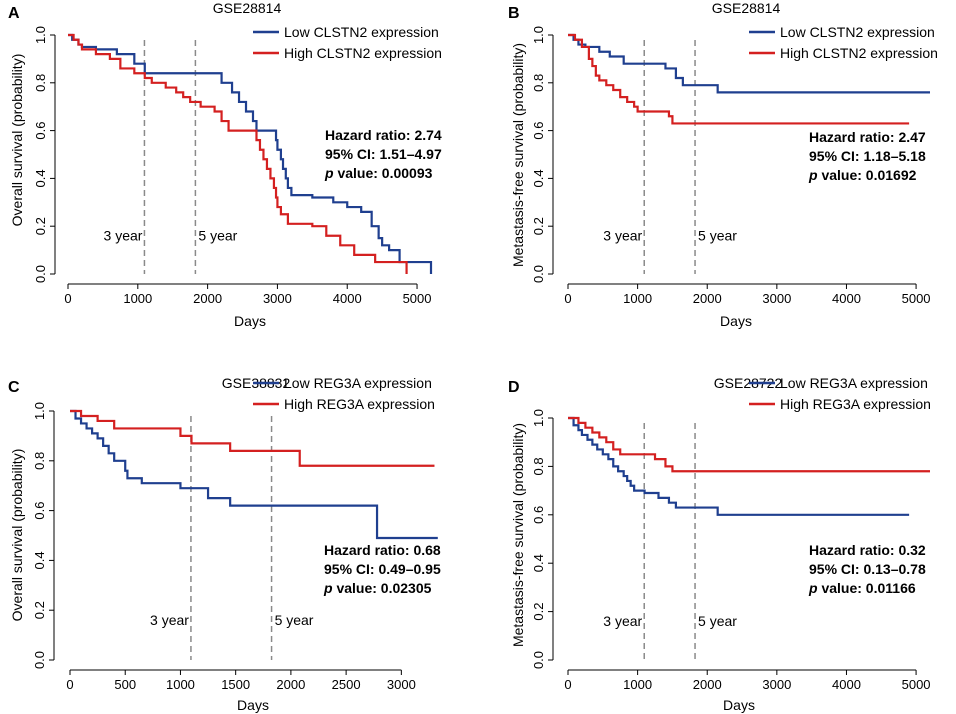 The height and width of the screenshot is (714, 956). I want to click on hazard-ratio-text: Hazard ratio: 0.68, so click(382, 550).